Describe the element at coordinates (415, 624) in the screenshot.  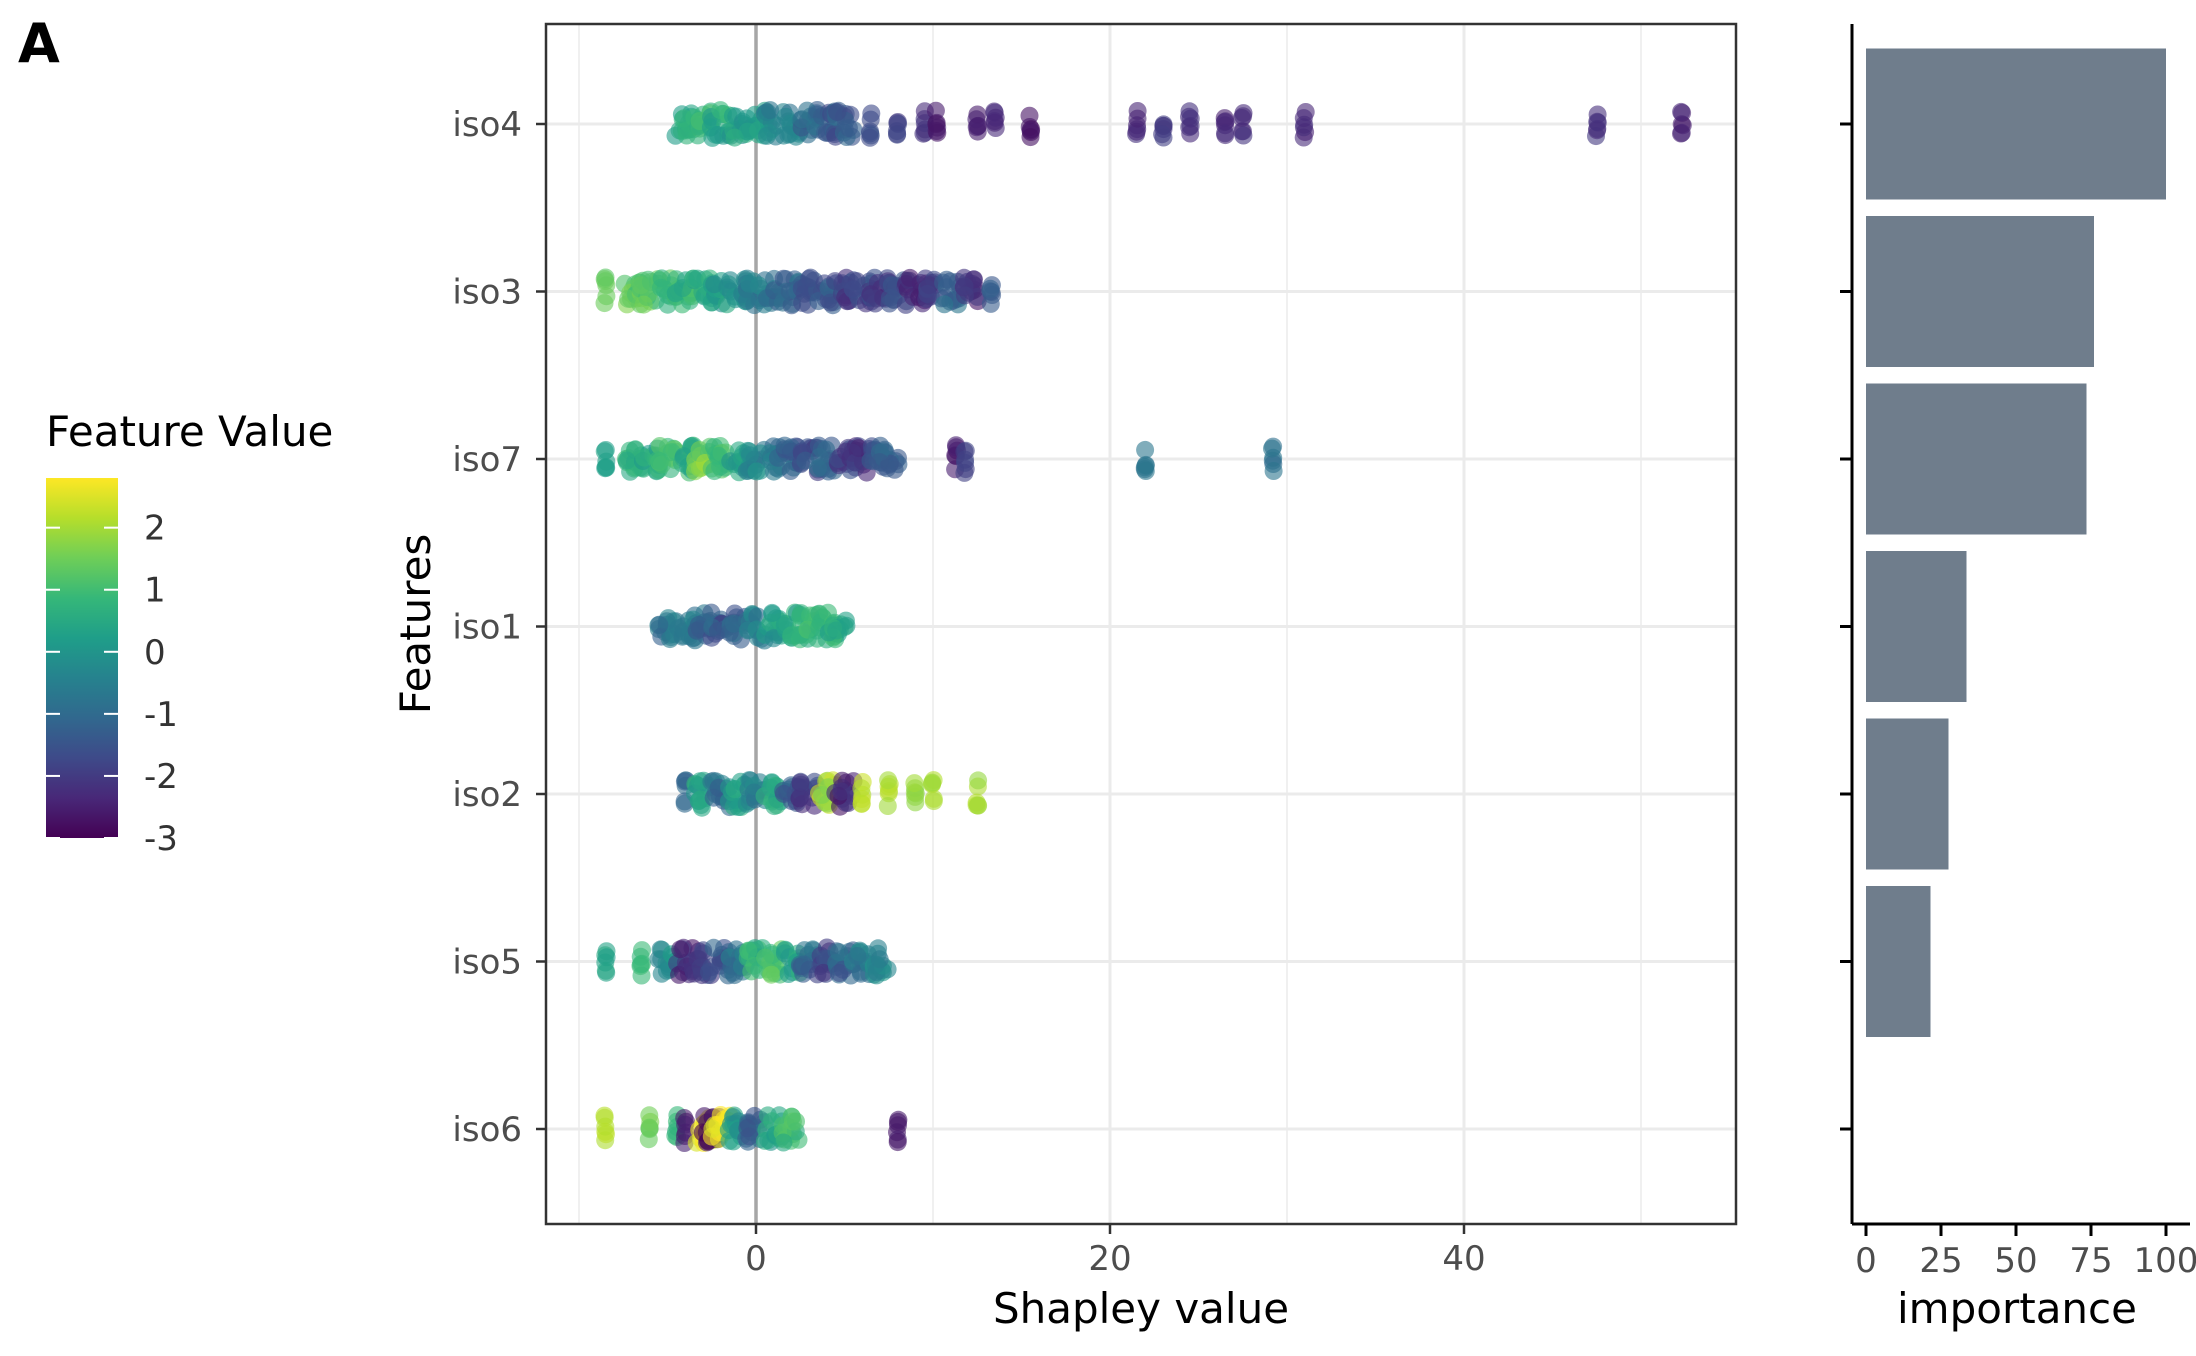
I see `y-axis-title: Features` at that location.